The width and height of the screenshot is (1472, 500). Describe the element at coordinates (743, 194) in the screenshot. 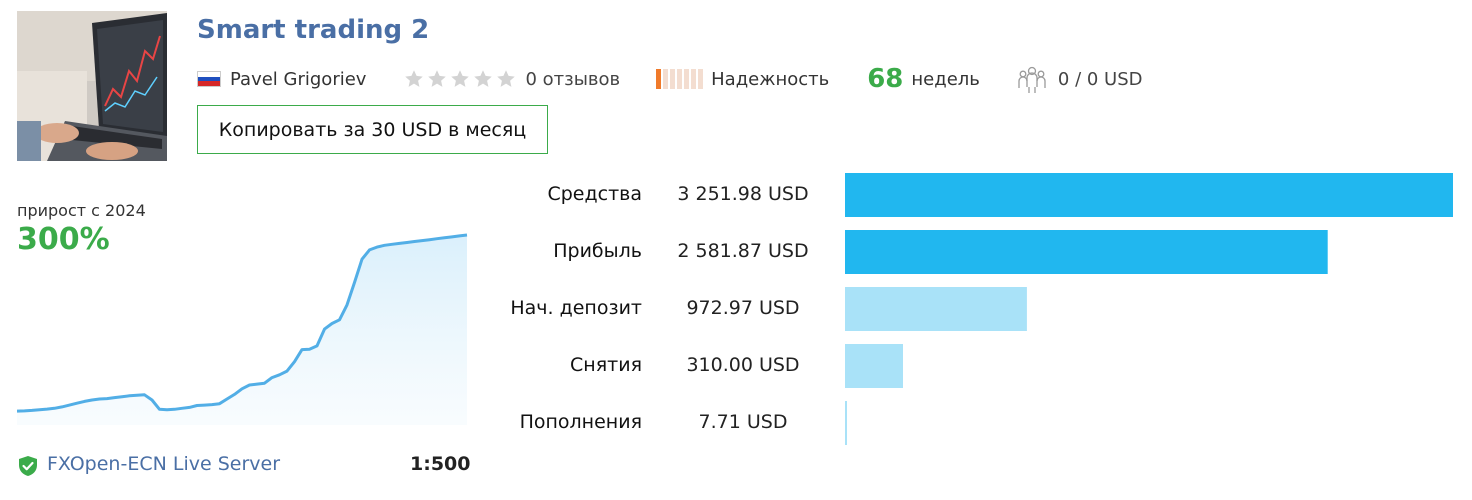

I see `stat-value-equity: 3 251.98 USD` at that location.